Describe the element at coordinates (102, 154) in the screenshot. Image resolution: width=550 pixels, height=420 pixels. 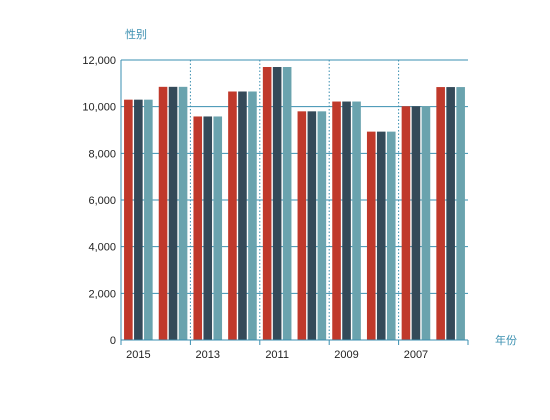
I see `y-tick-label: 8,000` at that location.